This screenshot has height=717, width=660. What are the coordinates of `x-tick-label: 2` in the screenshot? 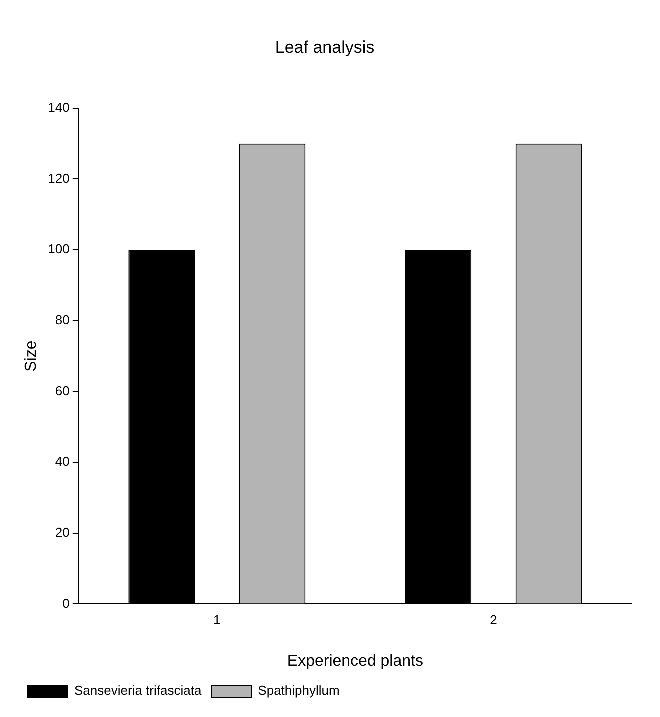 It's located at (494, 620).